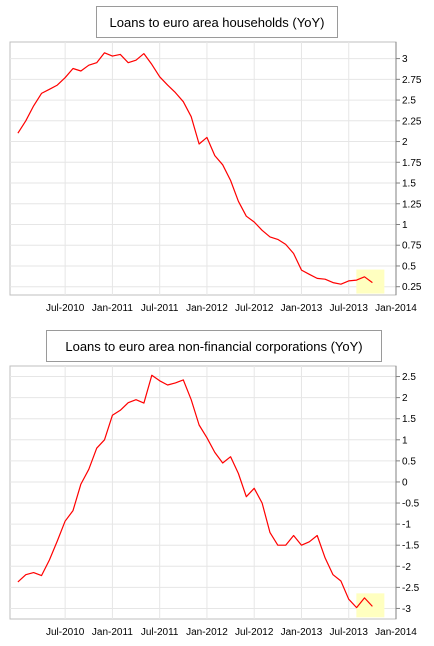 This screenshot has height=646, width=434. Describe the element at coordinates (406, 609) in the screenshot. I see `y-tick-label: -3` at that location.